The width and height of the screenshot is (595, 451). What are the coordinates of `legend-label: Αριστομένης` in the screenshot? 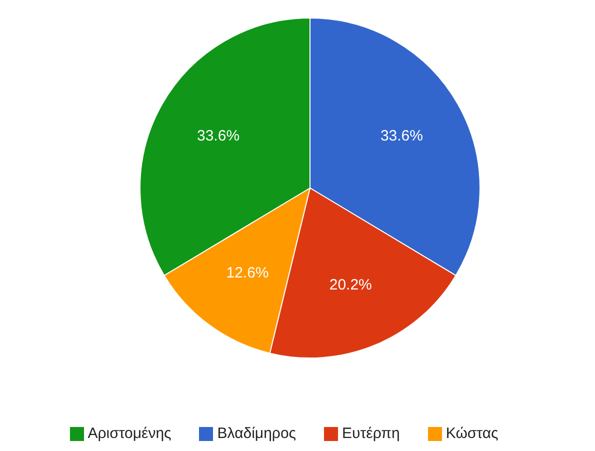 It's located at (130, 433).